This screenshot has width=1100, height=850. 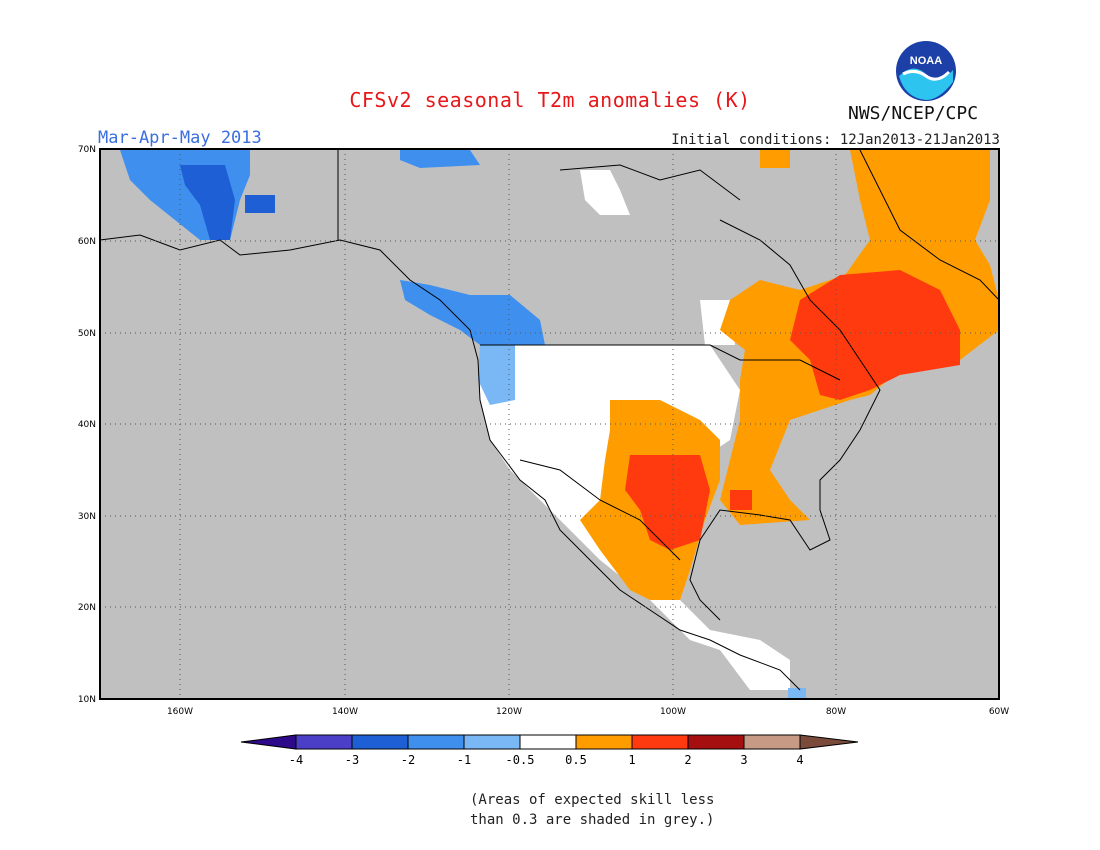 What do you see at coordinates (352, 760) in the screenshot?
I see `legend-tick: -3` at bounding box center [352, 760].